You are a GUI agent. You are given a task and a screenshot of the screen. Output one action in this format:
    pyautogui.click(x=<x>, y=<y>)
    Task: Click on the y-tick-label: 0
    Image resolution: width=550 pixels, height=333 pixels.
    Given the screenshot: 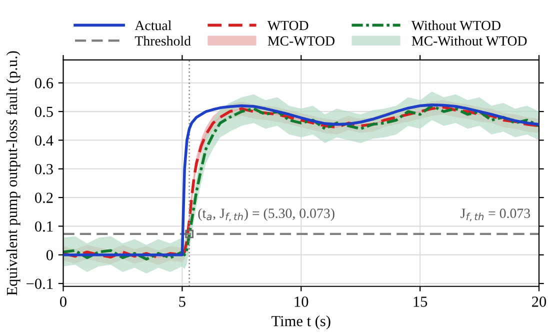 What is the action you would take?
    pyautogui.click(x=49, y=255)
    